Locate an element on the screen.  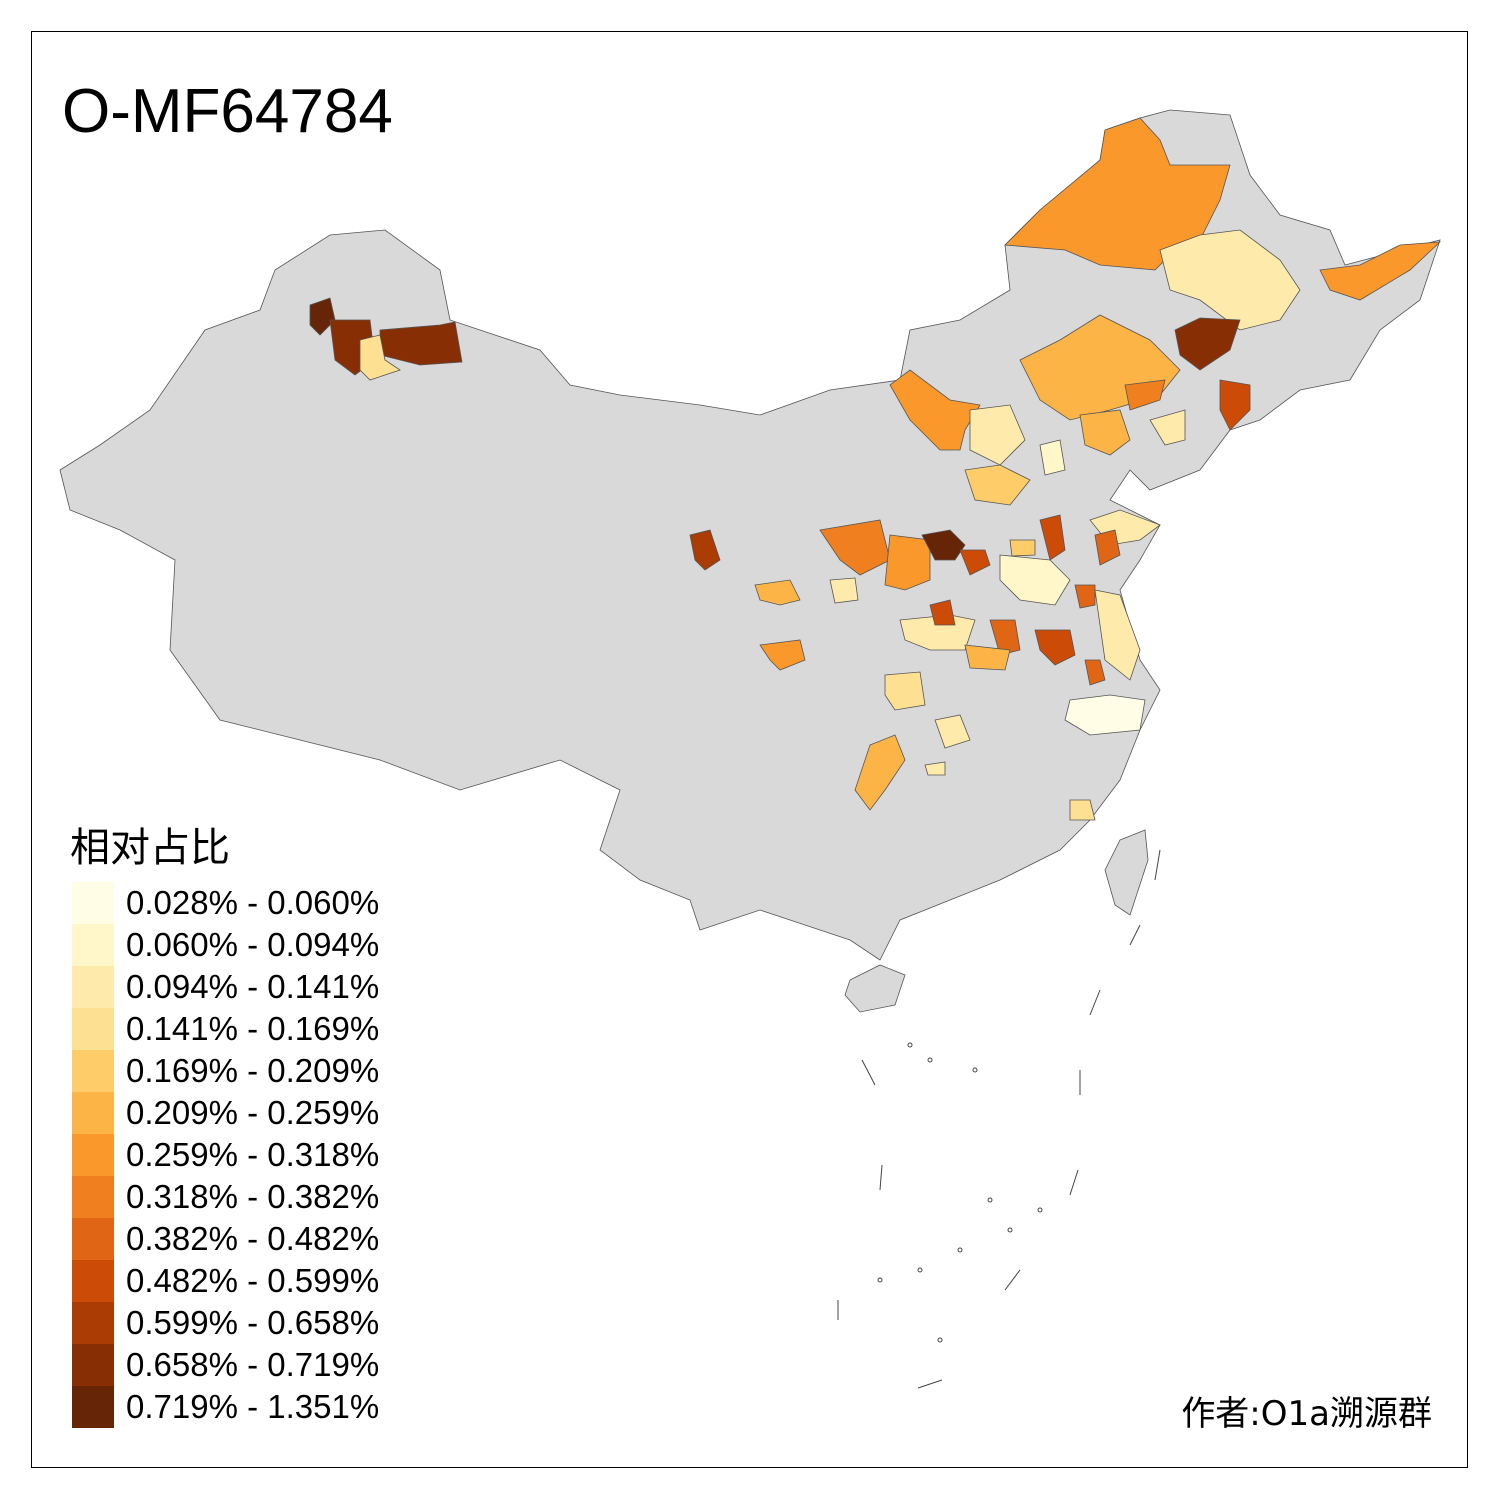
legend-item: 0.318% - 0.382% is located at coordinates (225, 1197).